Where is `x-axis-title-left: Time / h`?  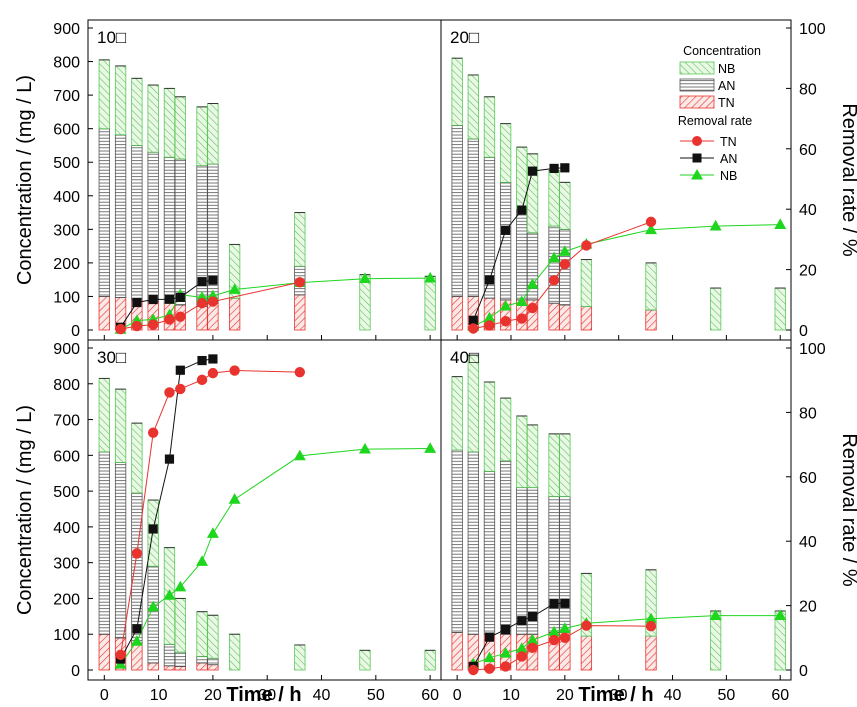
x-axis-title-left: Time / h is located at coordinates (263, 695).